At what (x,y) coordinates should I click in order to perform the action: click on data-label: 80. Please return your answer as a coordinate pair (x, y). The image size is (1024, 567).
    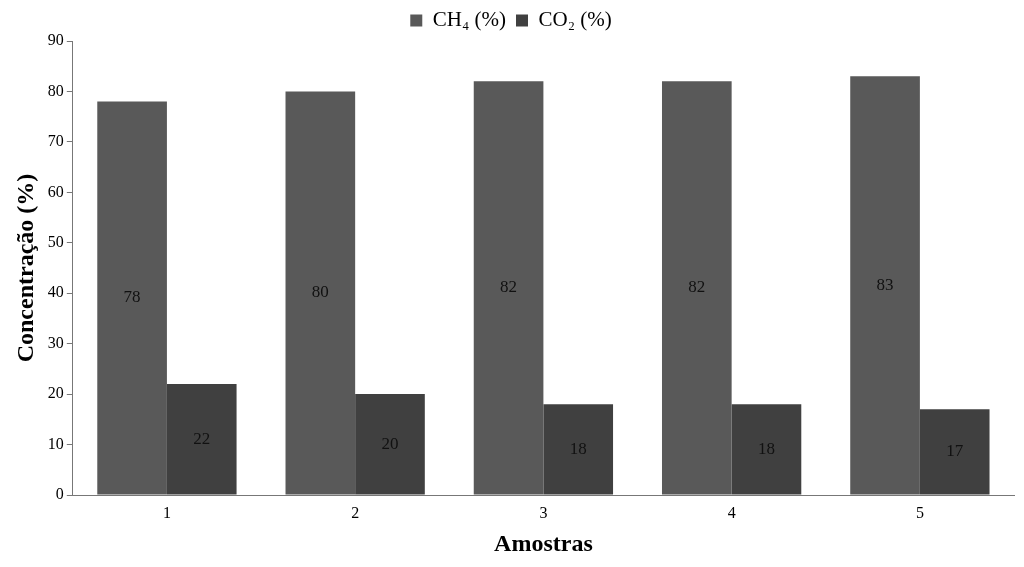
    Looking at the image, I should click on (320, 292).